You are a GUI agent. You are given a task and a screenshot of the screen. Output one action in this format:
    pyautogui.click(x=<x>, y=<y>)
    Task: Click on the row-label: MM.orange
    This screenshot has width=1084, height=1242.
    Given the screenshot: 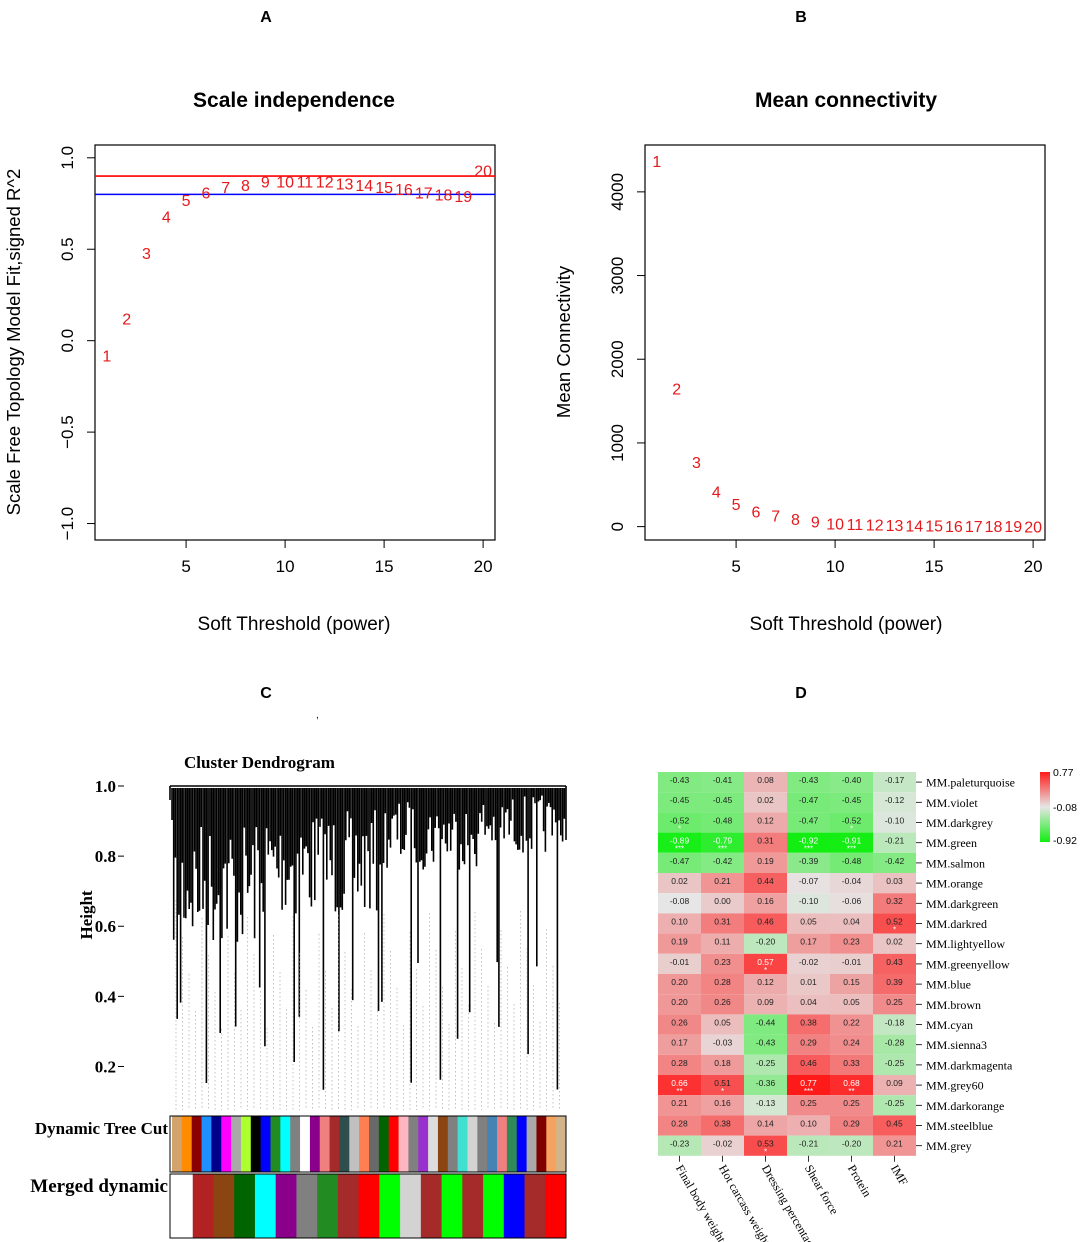 What is the action you would take?
    pyautogui.click(x=954, y=884)
    